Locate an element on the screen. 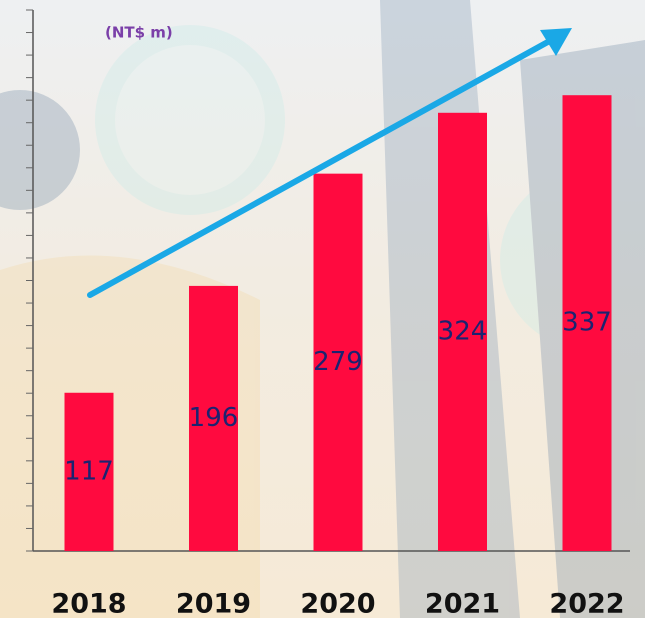 Image resolution: width=645 pixels, height=618 pixels. axis-ticks is located at coordinates (29, 280).